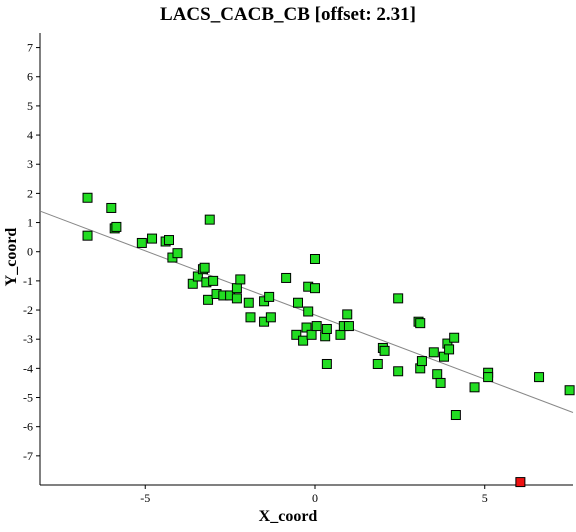  I want to click on y-tick-label: -1, so click(28, 281).